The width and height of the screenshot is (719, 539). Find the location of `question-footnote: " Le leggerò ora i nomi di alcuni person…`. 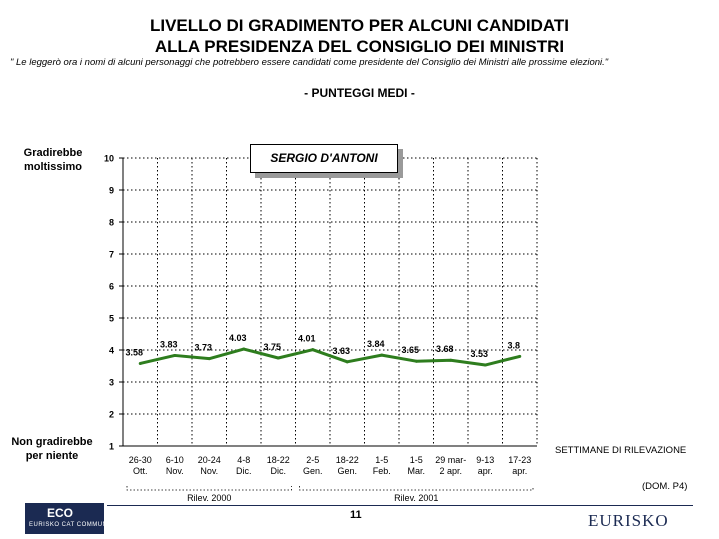

question-footnote: " Le leggerò ora i nomi di alcuni person… is located at coordinates (309, 62).